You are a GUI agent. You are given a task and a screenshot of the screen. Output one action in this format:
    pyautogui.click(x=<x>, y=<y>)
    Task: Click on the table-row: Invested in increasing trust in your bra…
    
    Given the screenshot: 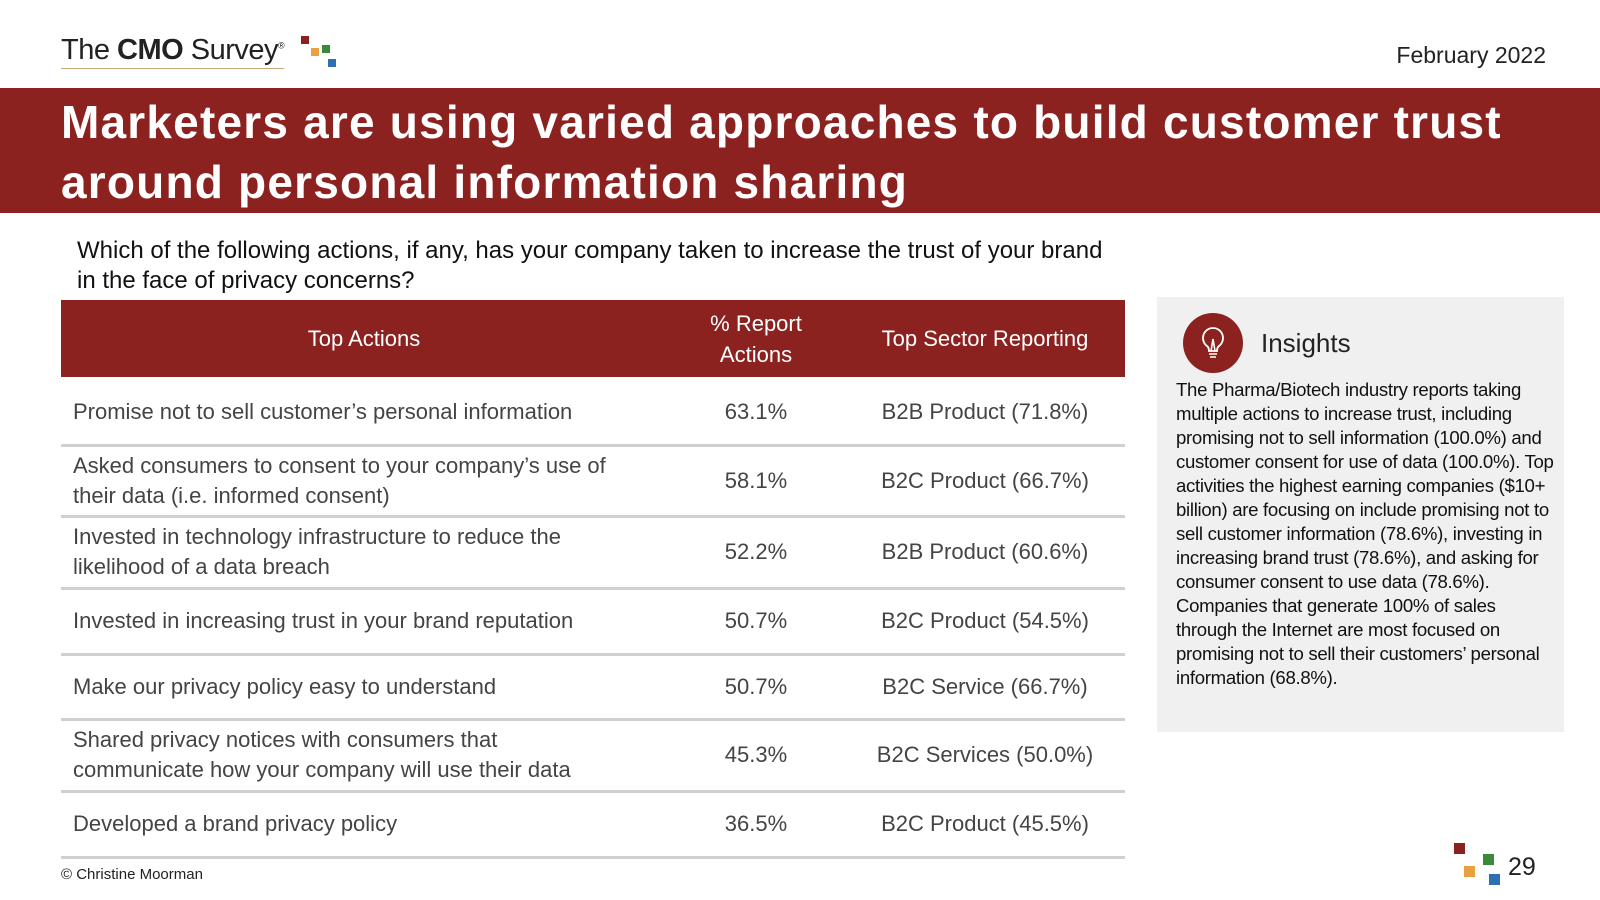 What is the action you would take?
    pyautogui.click(x=593, y=622)
    